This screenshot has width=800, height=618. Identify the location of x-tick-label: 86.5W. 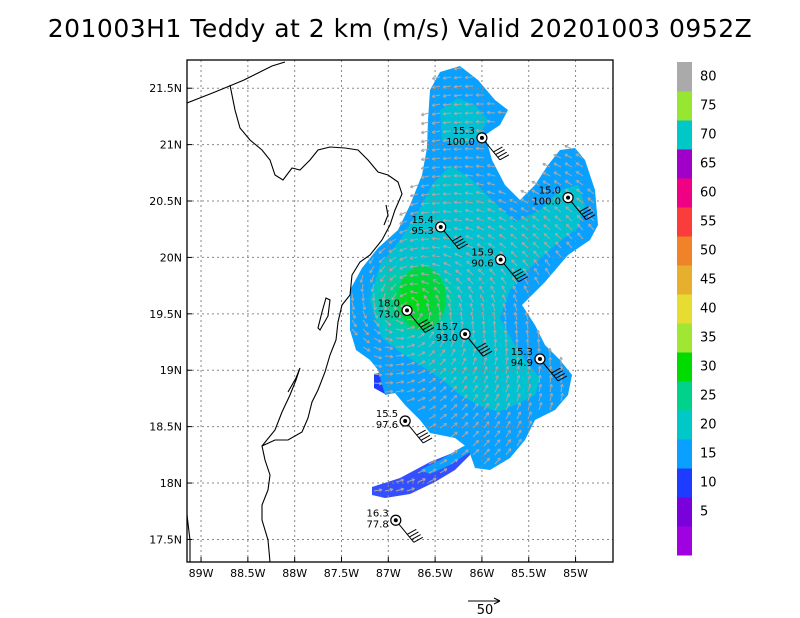
(434, 573).